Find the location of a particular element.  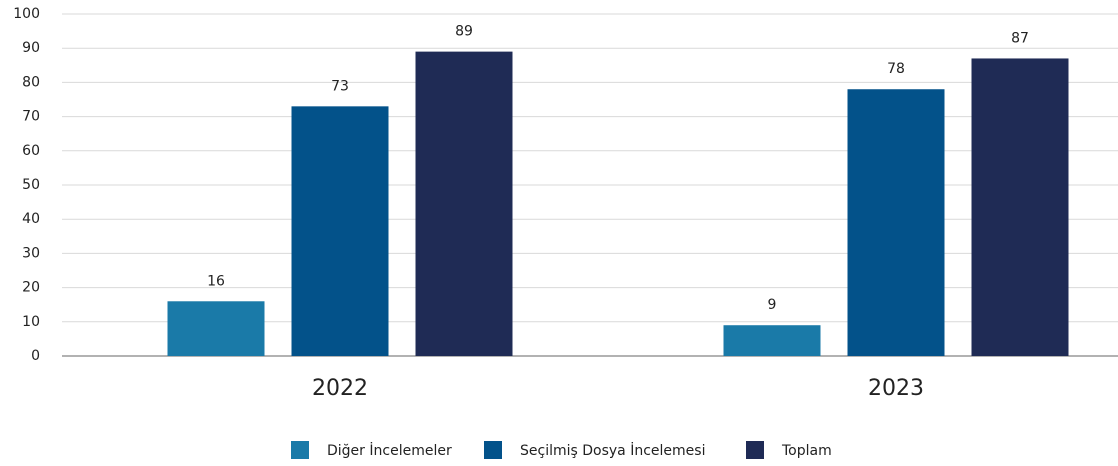

y-tick-label: 60 is located at coordinates (31, 151).